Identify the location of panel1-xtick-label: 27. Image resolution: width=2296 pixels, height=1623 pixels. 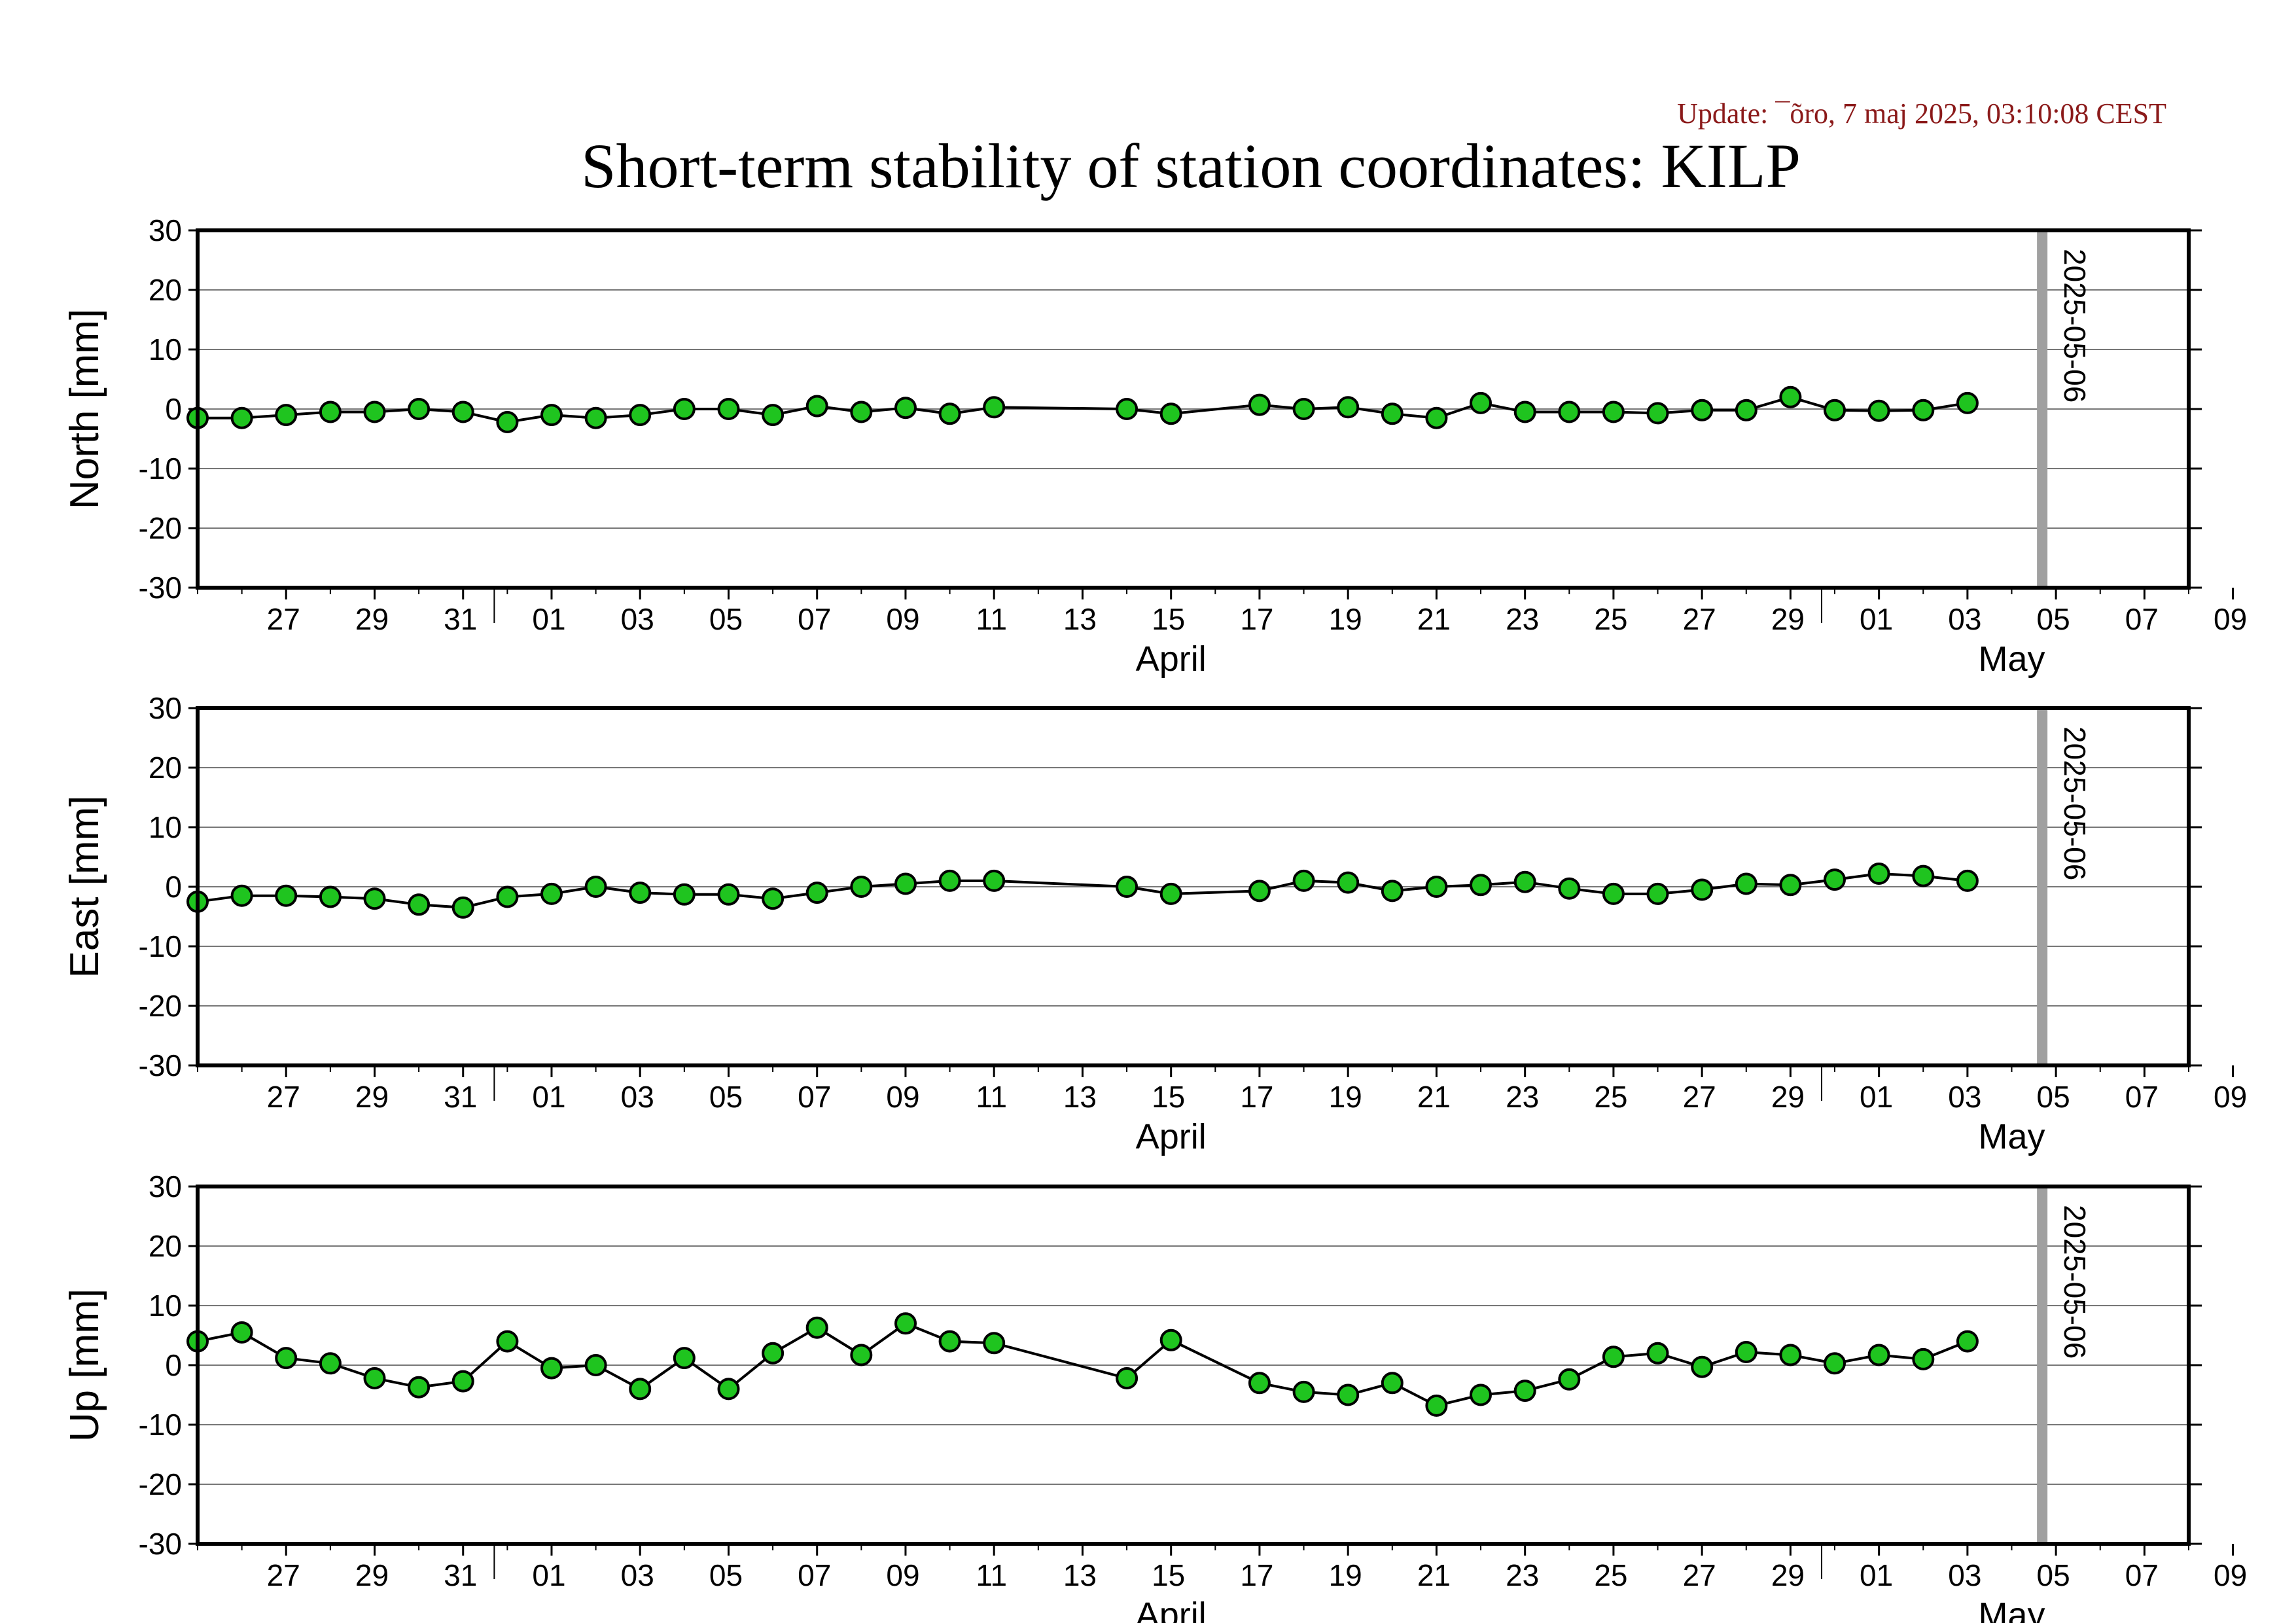
(283, 619).